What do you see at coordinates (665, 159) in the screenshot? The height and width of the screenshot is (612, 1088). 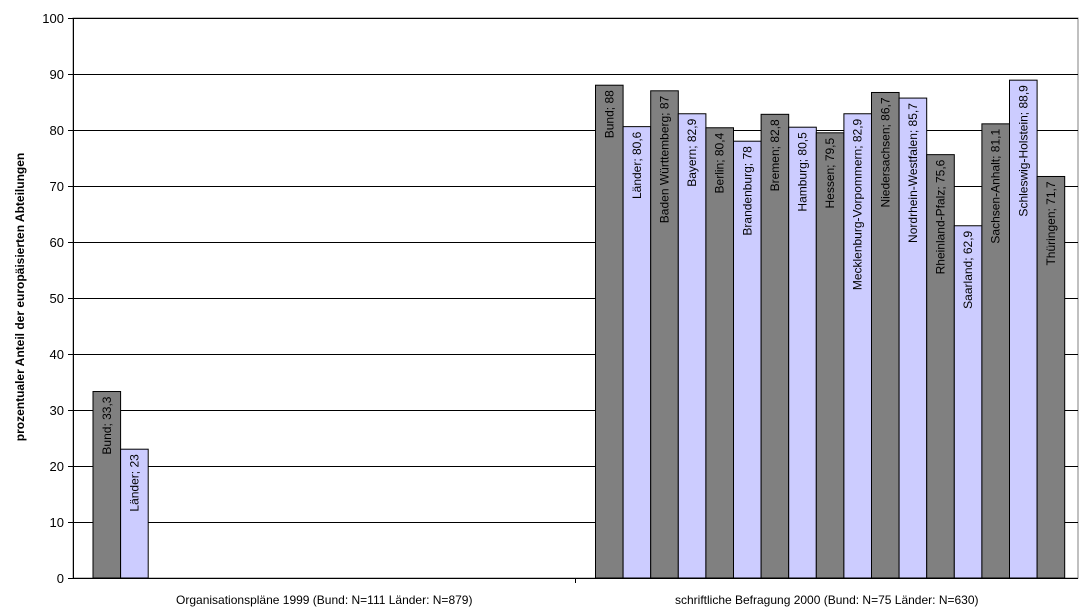 I see `bar-data-label: Baden Württemberg; 87` at bounding box center [665, 159].